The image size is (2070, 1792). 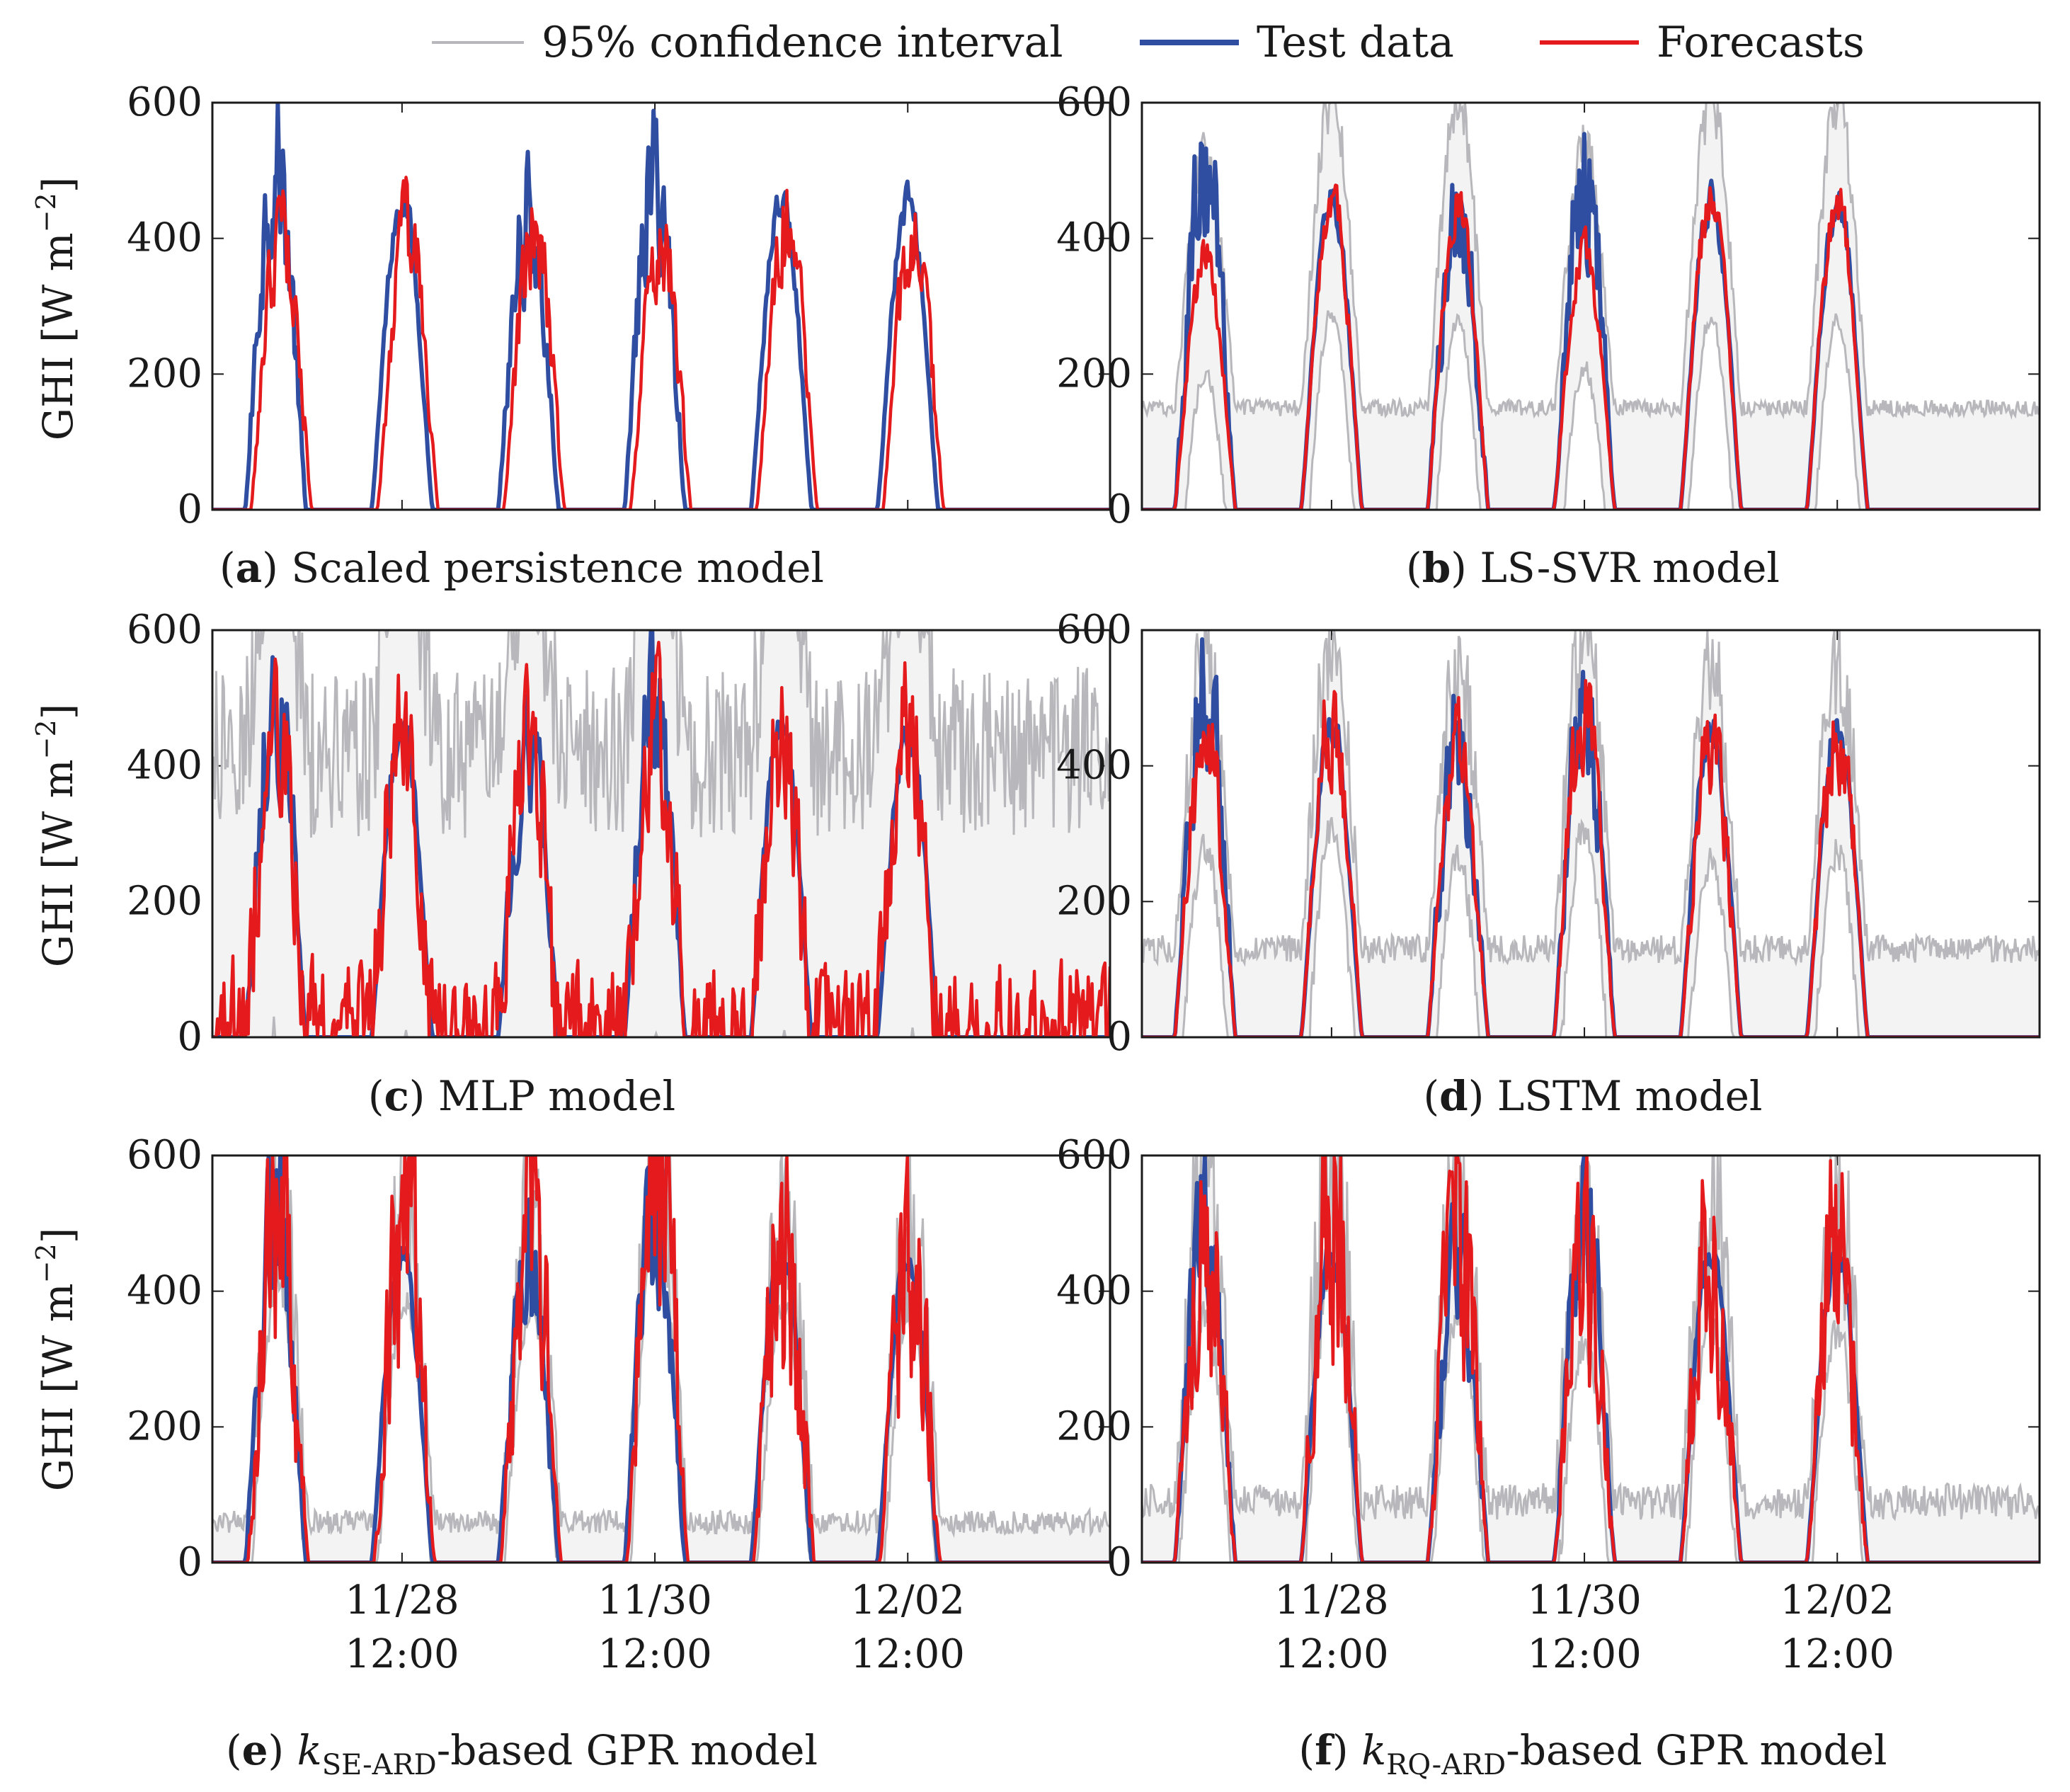 I want to click on caption-e: (e) kSE-ARD-based GPR model, so click(x=522, y=1753).